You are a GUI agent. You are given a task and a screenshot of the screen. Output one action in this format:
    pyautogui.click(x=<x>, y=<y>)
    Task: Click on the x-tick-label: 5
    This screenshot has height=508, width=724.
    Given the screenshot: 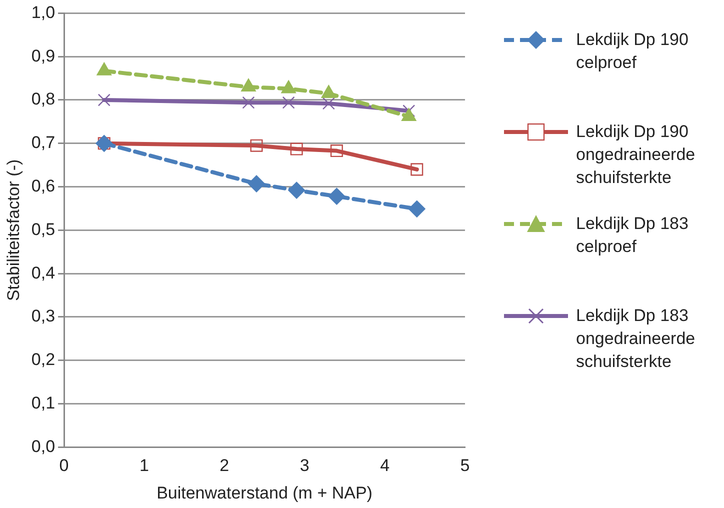 What is the action you would take?
    pyautogui.click(x=465, y=466)
    